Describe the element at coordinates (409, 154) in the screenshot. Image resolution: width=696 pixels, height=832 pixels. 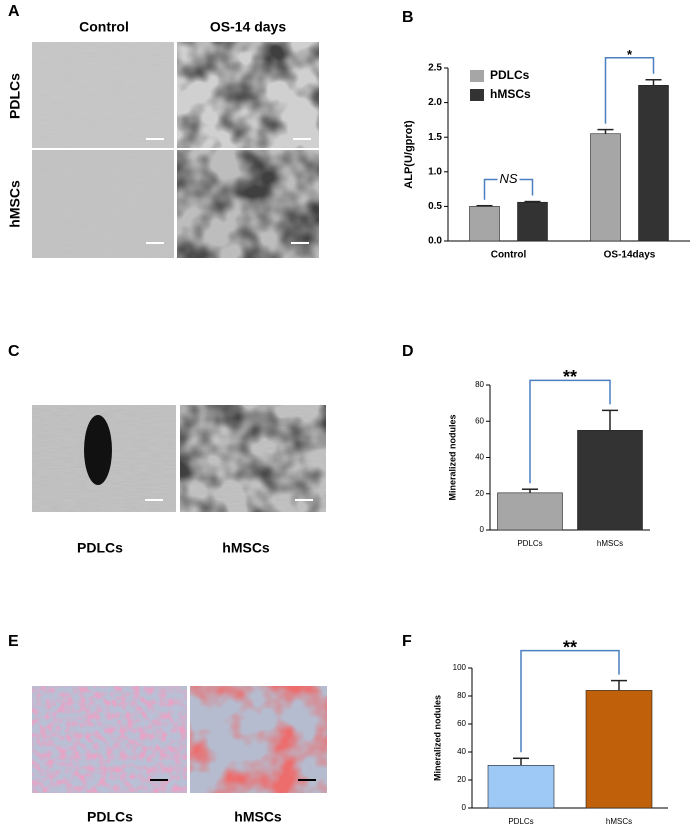
I see `y-axis-label: ALP(U/gprot)` at that location.